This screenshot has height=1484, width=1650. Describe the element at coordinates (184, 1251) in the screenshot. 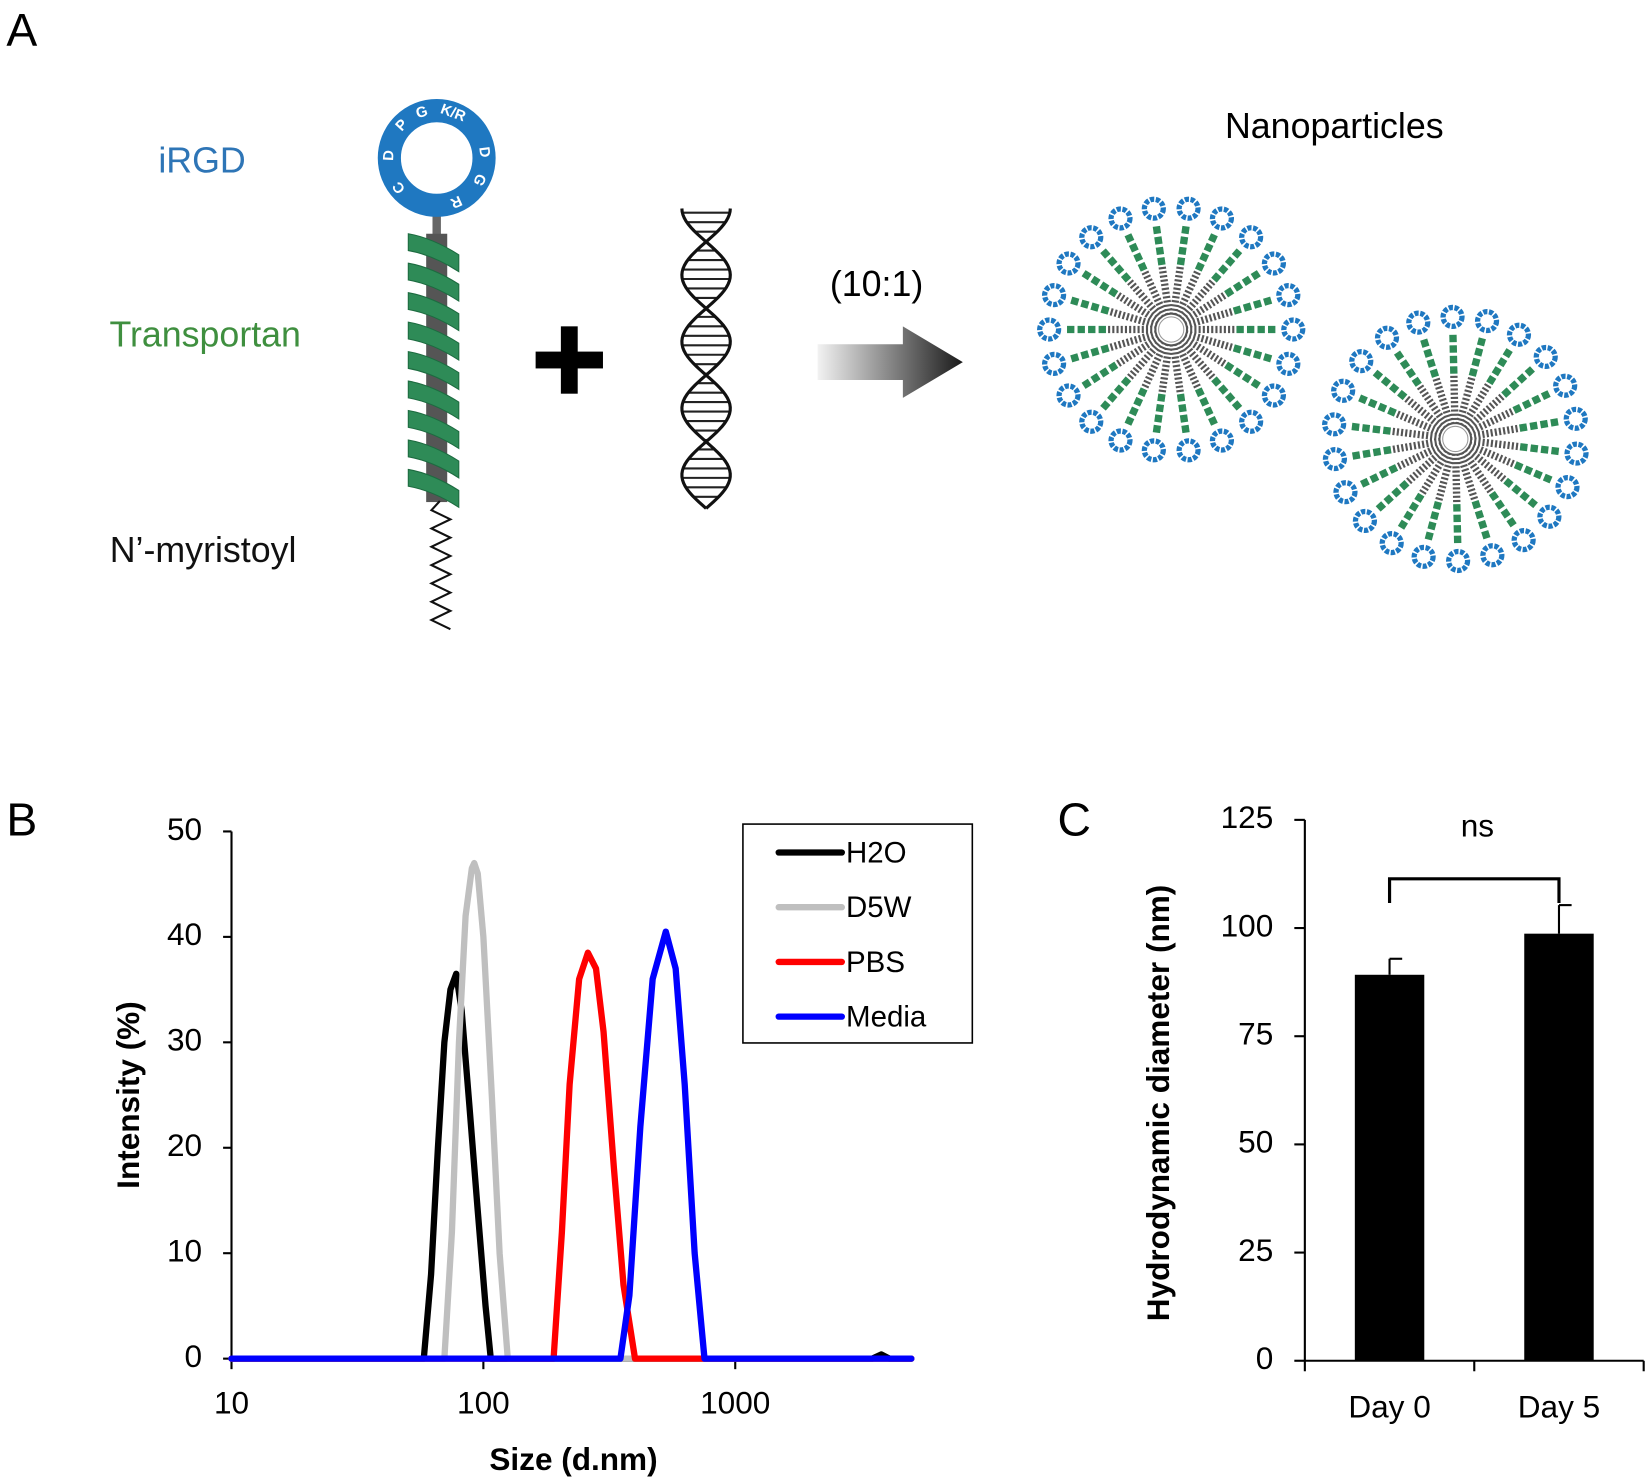

I see `y-tick-label: 10` at that location.